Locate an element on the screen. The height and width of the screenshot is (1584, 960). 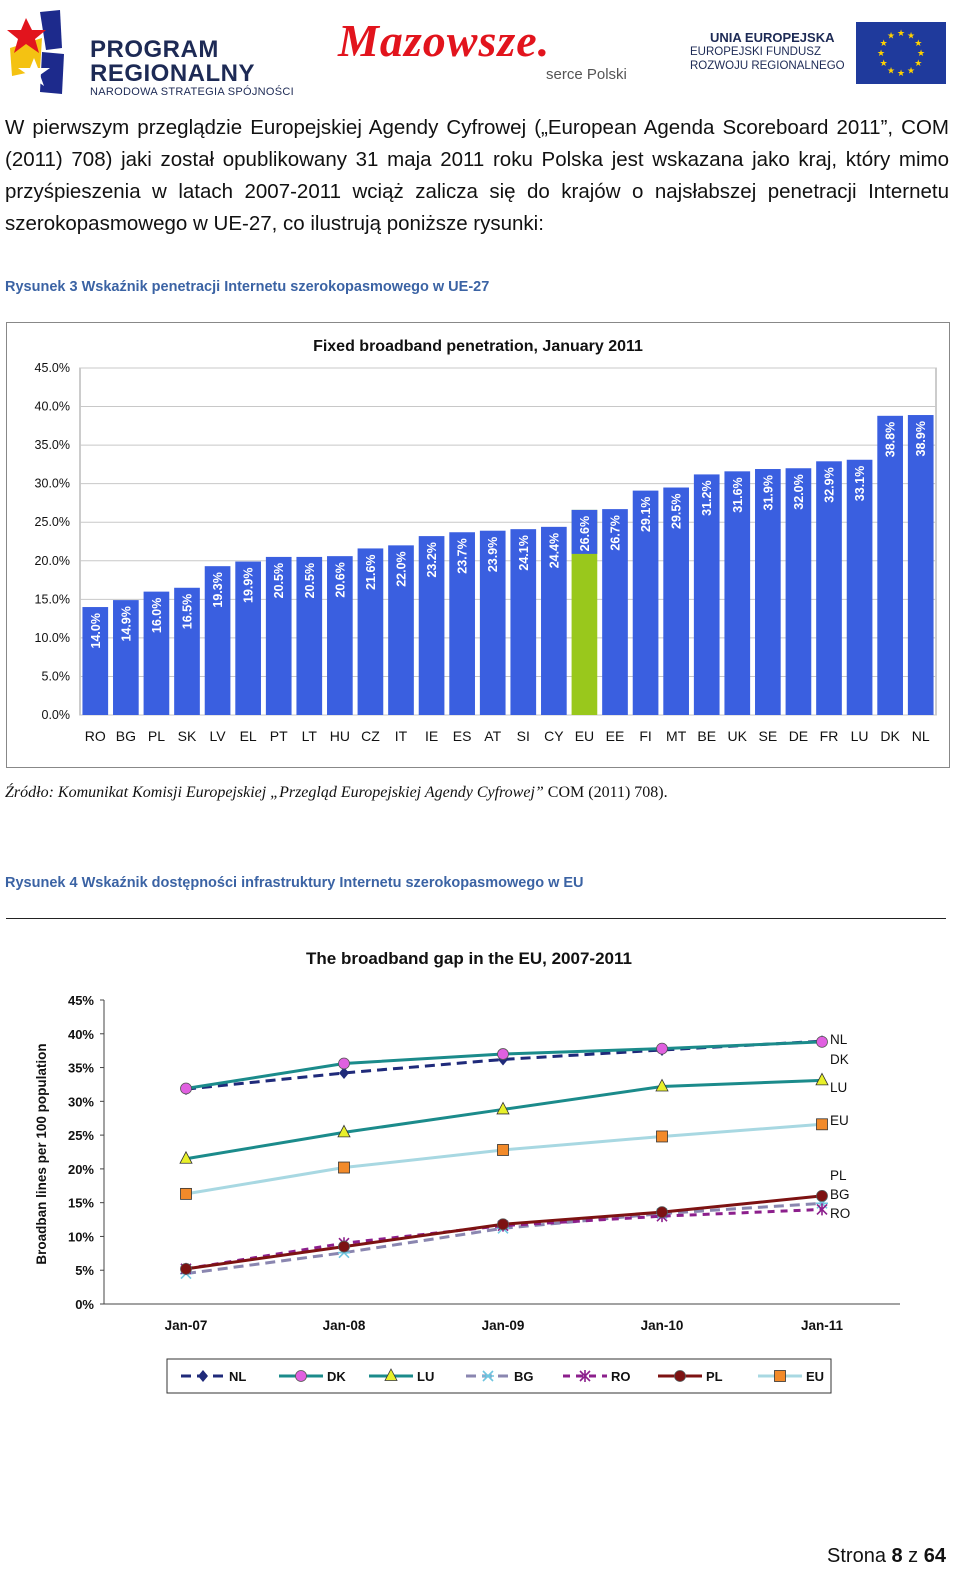
eu-line-3: ROZWOJU REGIONALNEGO is located at coordinates (767, 66).